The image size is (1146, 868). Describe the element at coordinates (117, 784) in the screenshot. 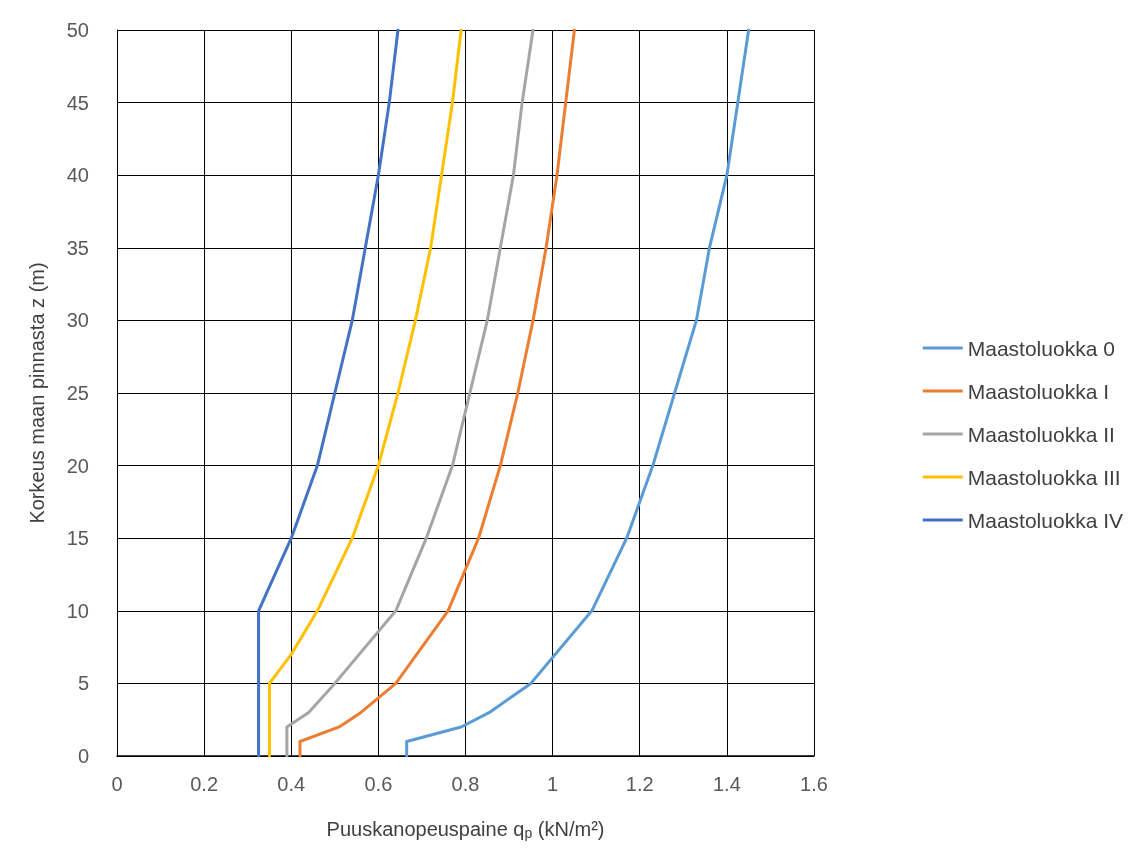

I see `x-tick-label: 0` at that location.